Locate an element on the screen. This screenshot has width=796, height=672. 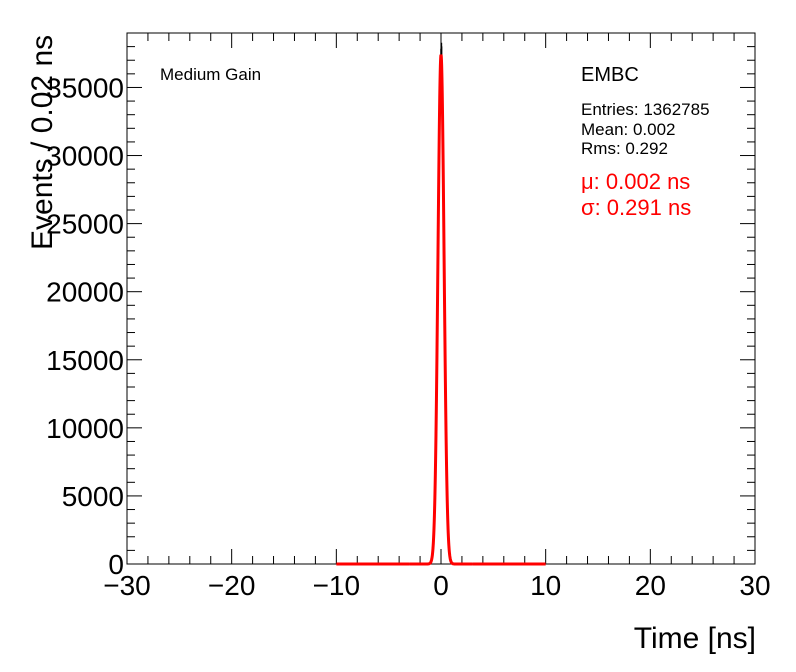
y-tick-label: 35000 is located at coordinates (85, 87).